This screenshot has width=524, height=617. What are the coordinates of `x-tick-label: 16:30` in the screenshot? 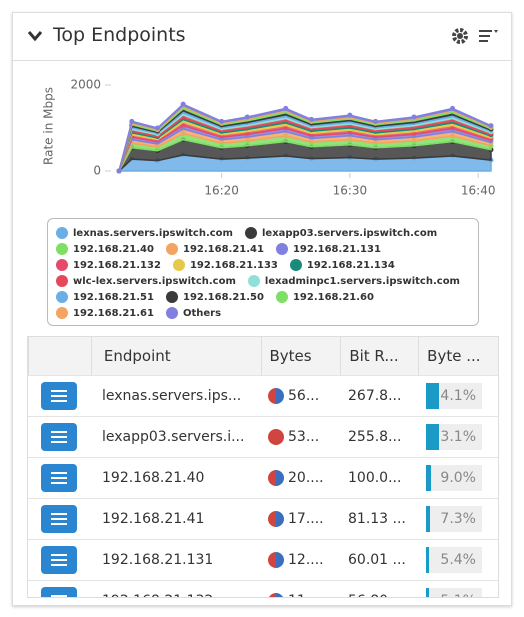 It's located at (350, 191).